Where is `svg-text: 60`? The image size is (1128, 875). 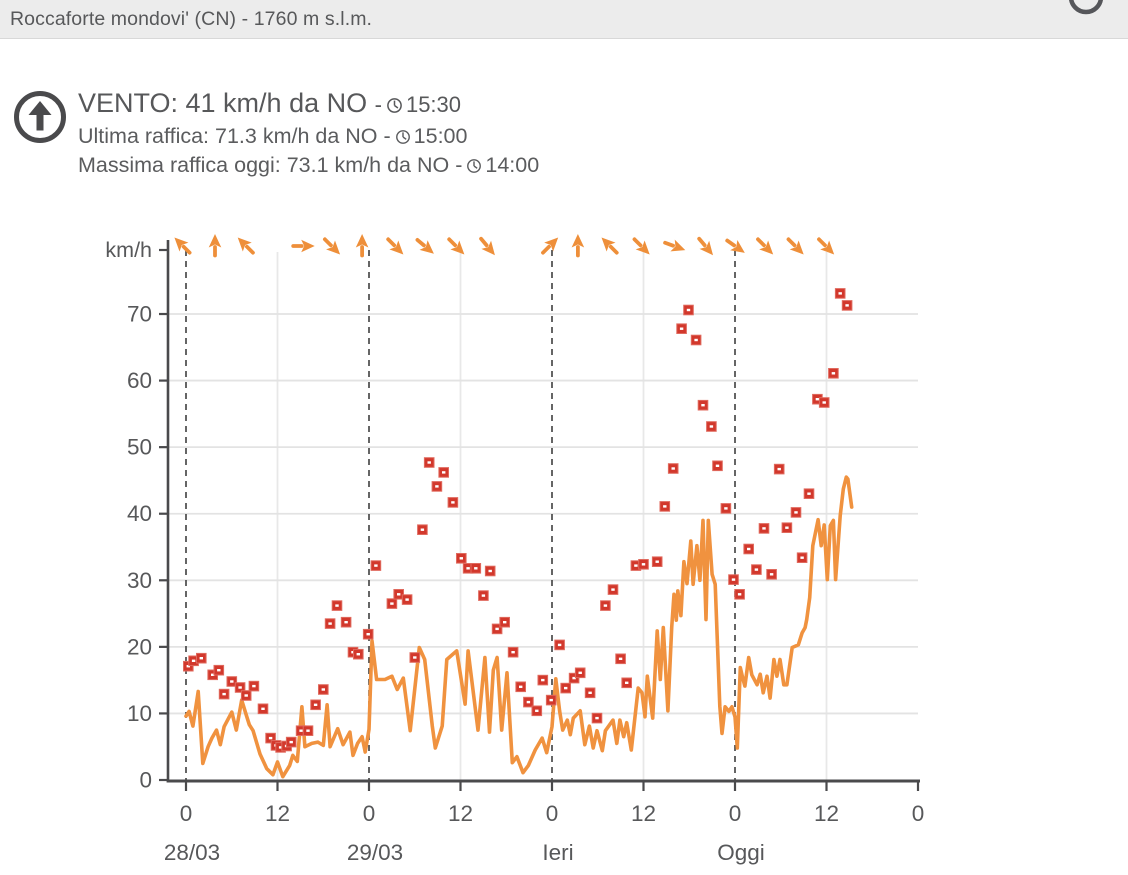
svg-text: 60 is located at coordinates (139, 380).